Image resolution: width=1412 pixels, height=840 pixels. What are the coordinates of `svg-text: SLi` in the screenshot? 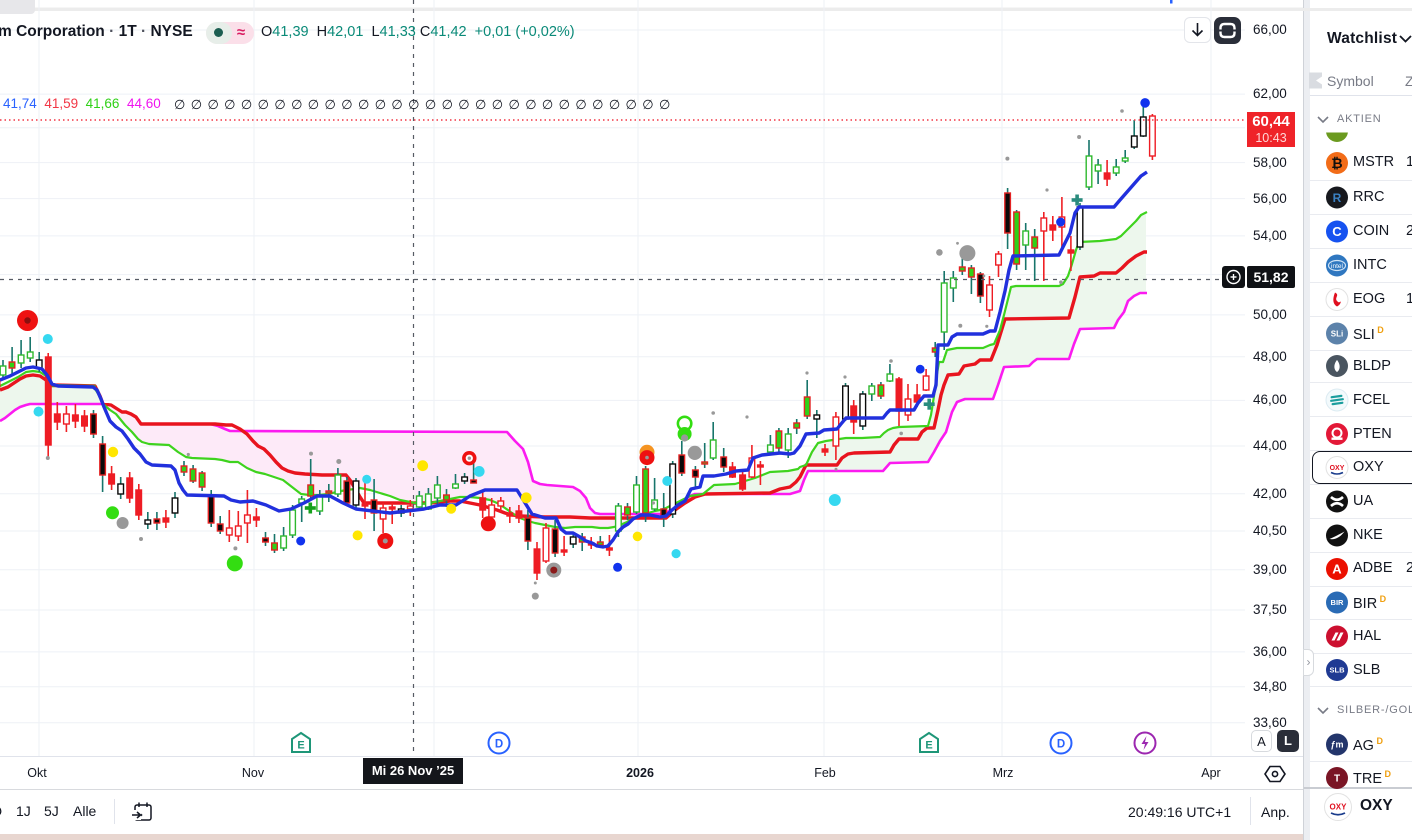 It's located at (1337, 333).